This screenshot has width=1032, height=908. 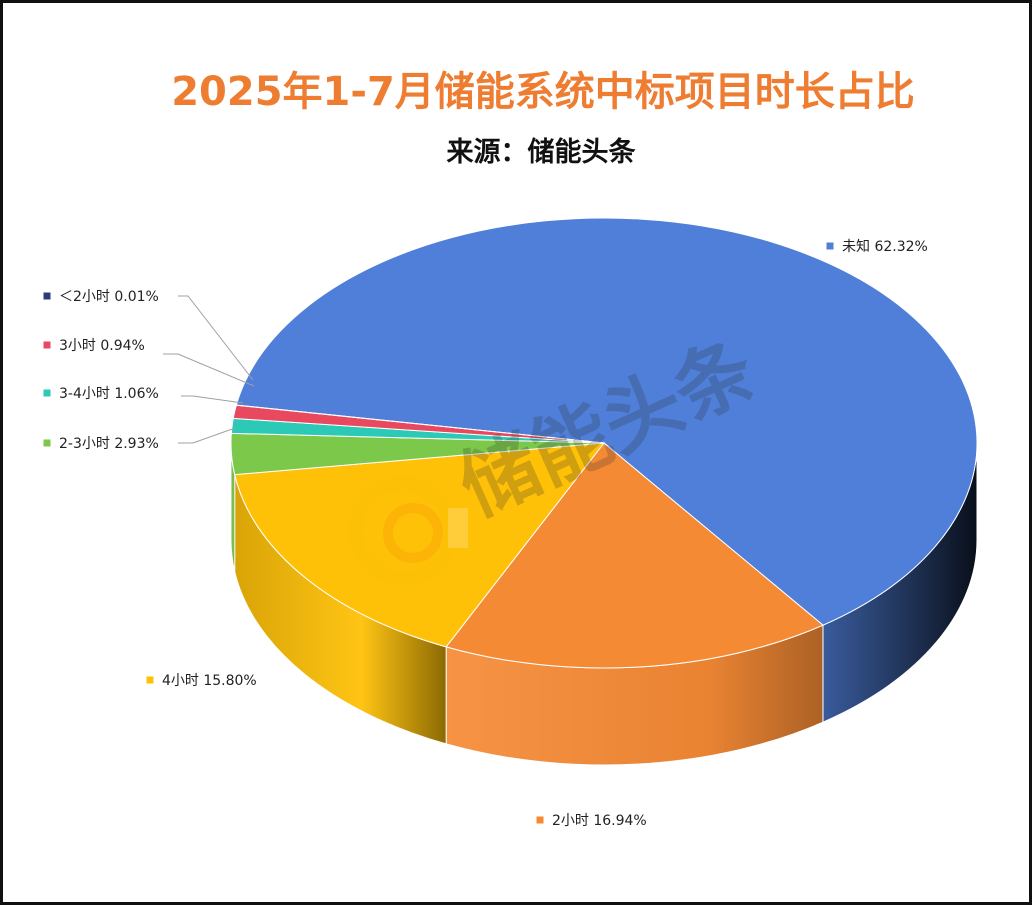 What do you see at coordinates (885, 246) in the screenshot?
I see `slice-label-未知: 未知 62.32%` at bounding box center [885, 246].